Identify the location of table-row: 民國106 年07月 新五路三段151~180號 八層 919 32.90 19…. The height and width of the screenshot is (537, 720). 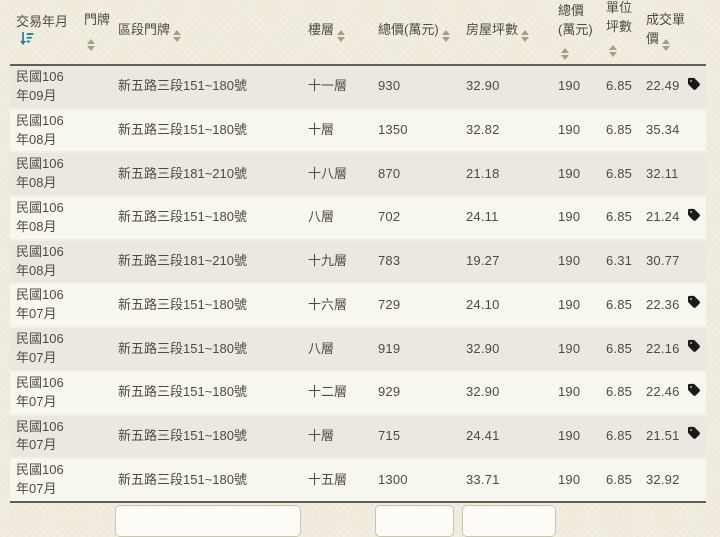
(358, 350).